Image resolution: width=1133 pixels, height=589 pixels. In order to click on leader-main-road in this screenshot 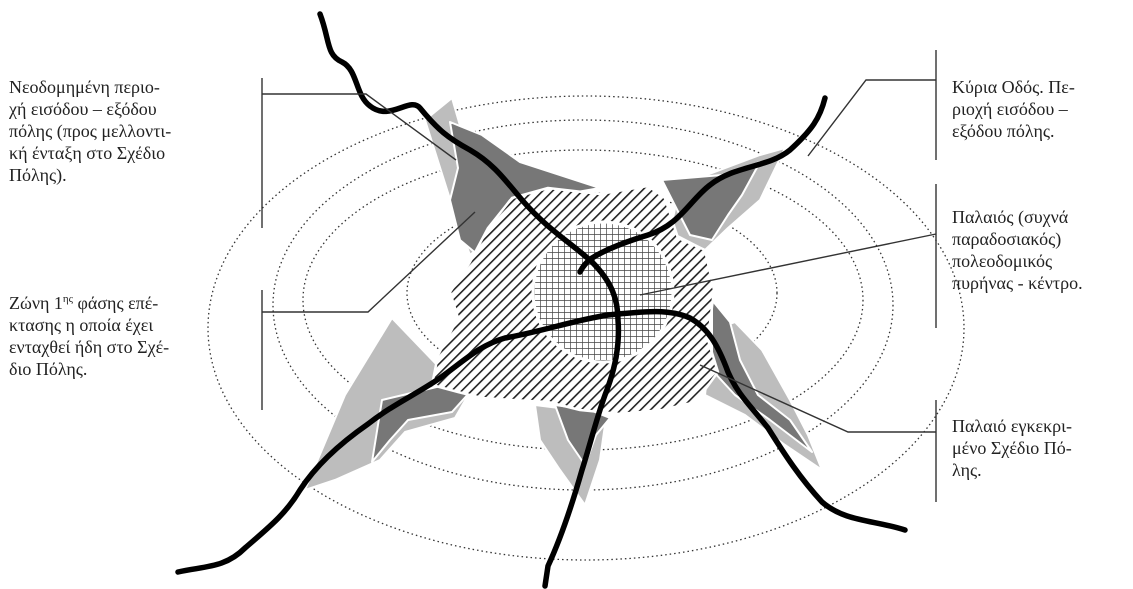, I will do `click(872, 105)`.